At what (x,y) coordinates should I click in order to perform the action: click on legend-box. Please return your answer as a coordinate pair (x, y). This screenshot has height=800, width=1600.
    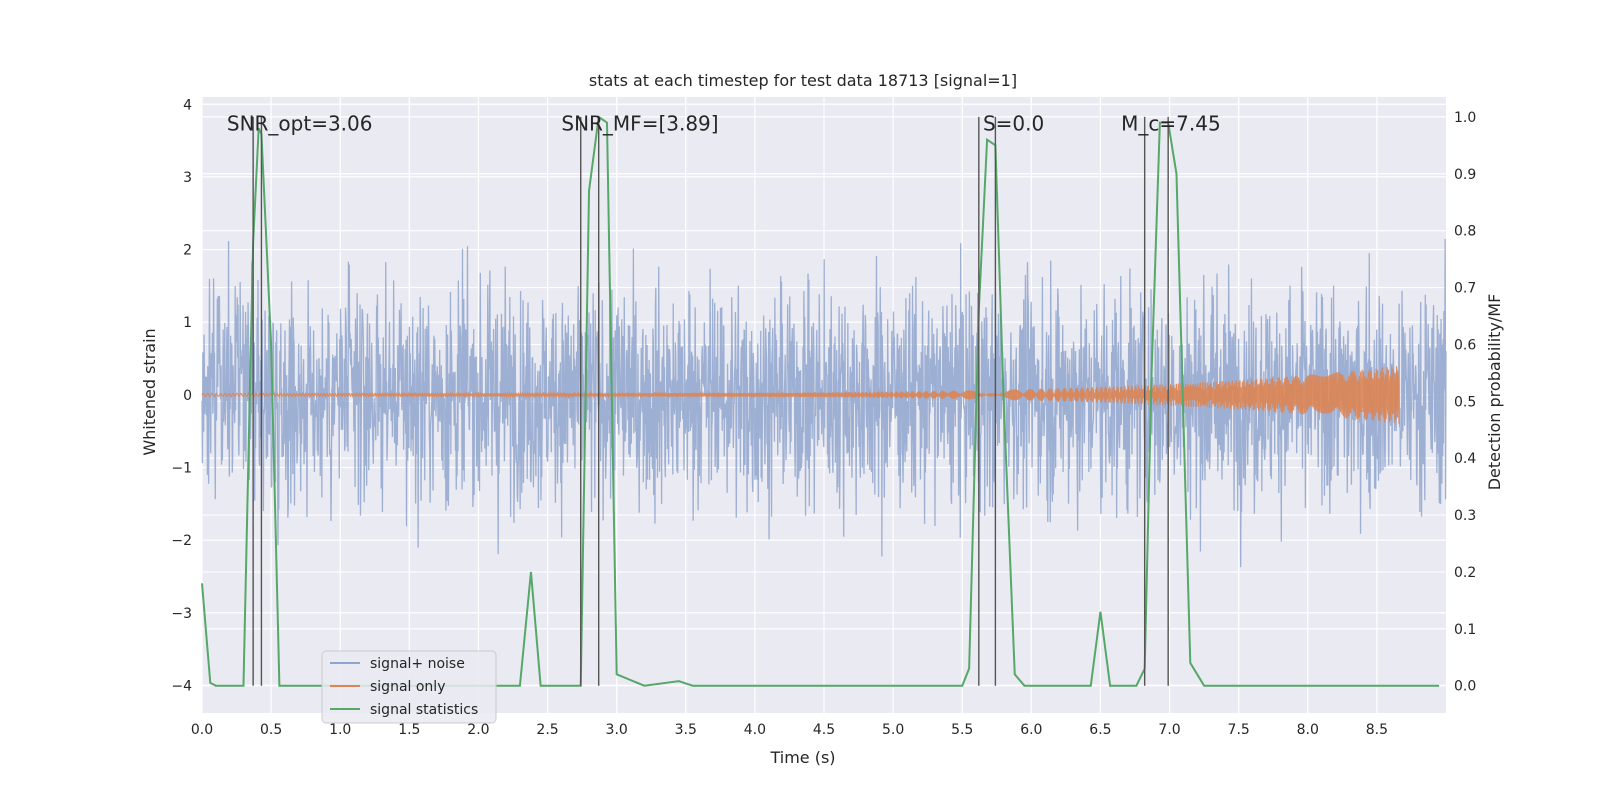
    Looking at the image, I should click on (409, 687).